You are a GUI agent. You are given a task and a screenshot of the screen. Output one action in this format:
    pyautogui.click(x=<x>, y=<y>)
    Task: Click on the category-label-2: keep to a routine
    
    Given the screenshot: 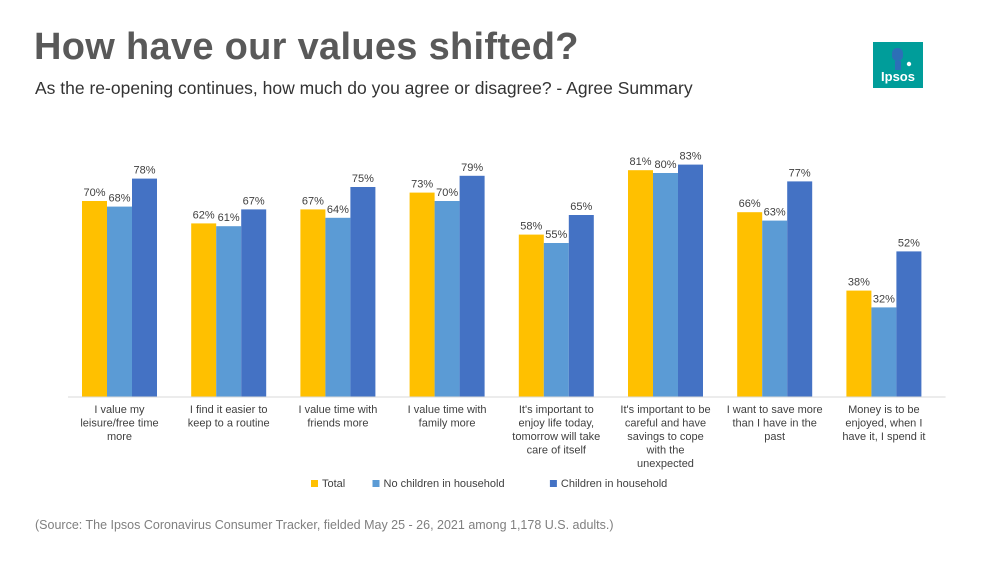 What is the action you would take?
    pyautogui.click(x=229, y=424)
    